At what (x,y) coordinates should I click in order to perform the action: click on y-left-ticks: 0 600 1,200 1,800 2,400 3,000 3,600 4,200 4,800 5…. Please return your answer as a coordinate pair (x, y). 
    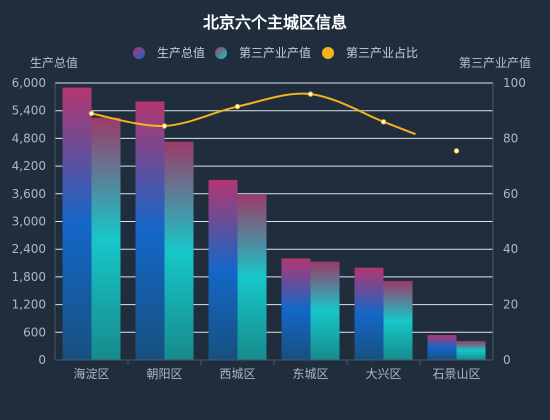
    Looking at the image, I should click on (29, 221).